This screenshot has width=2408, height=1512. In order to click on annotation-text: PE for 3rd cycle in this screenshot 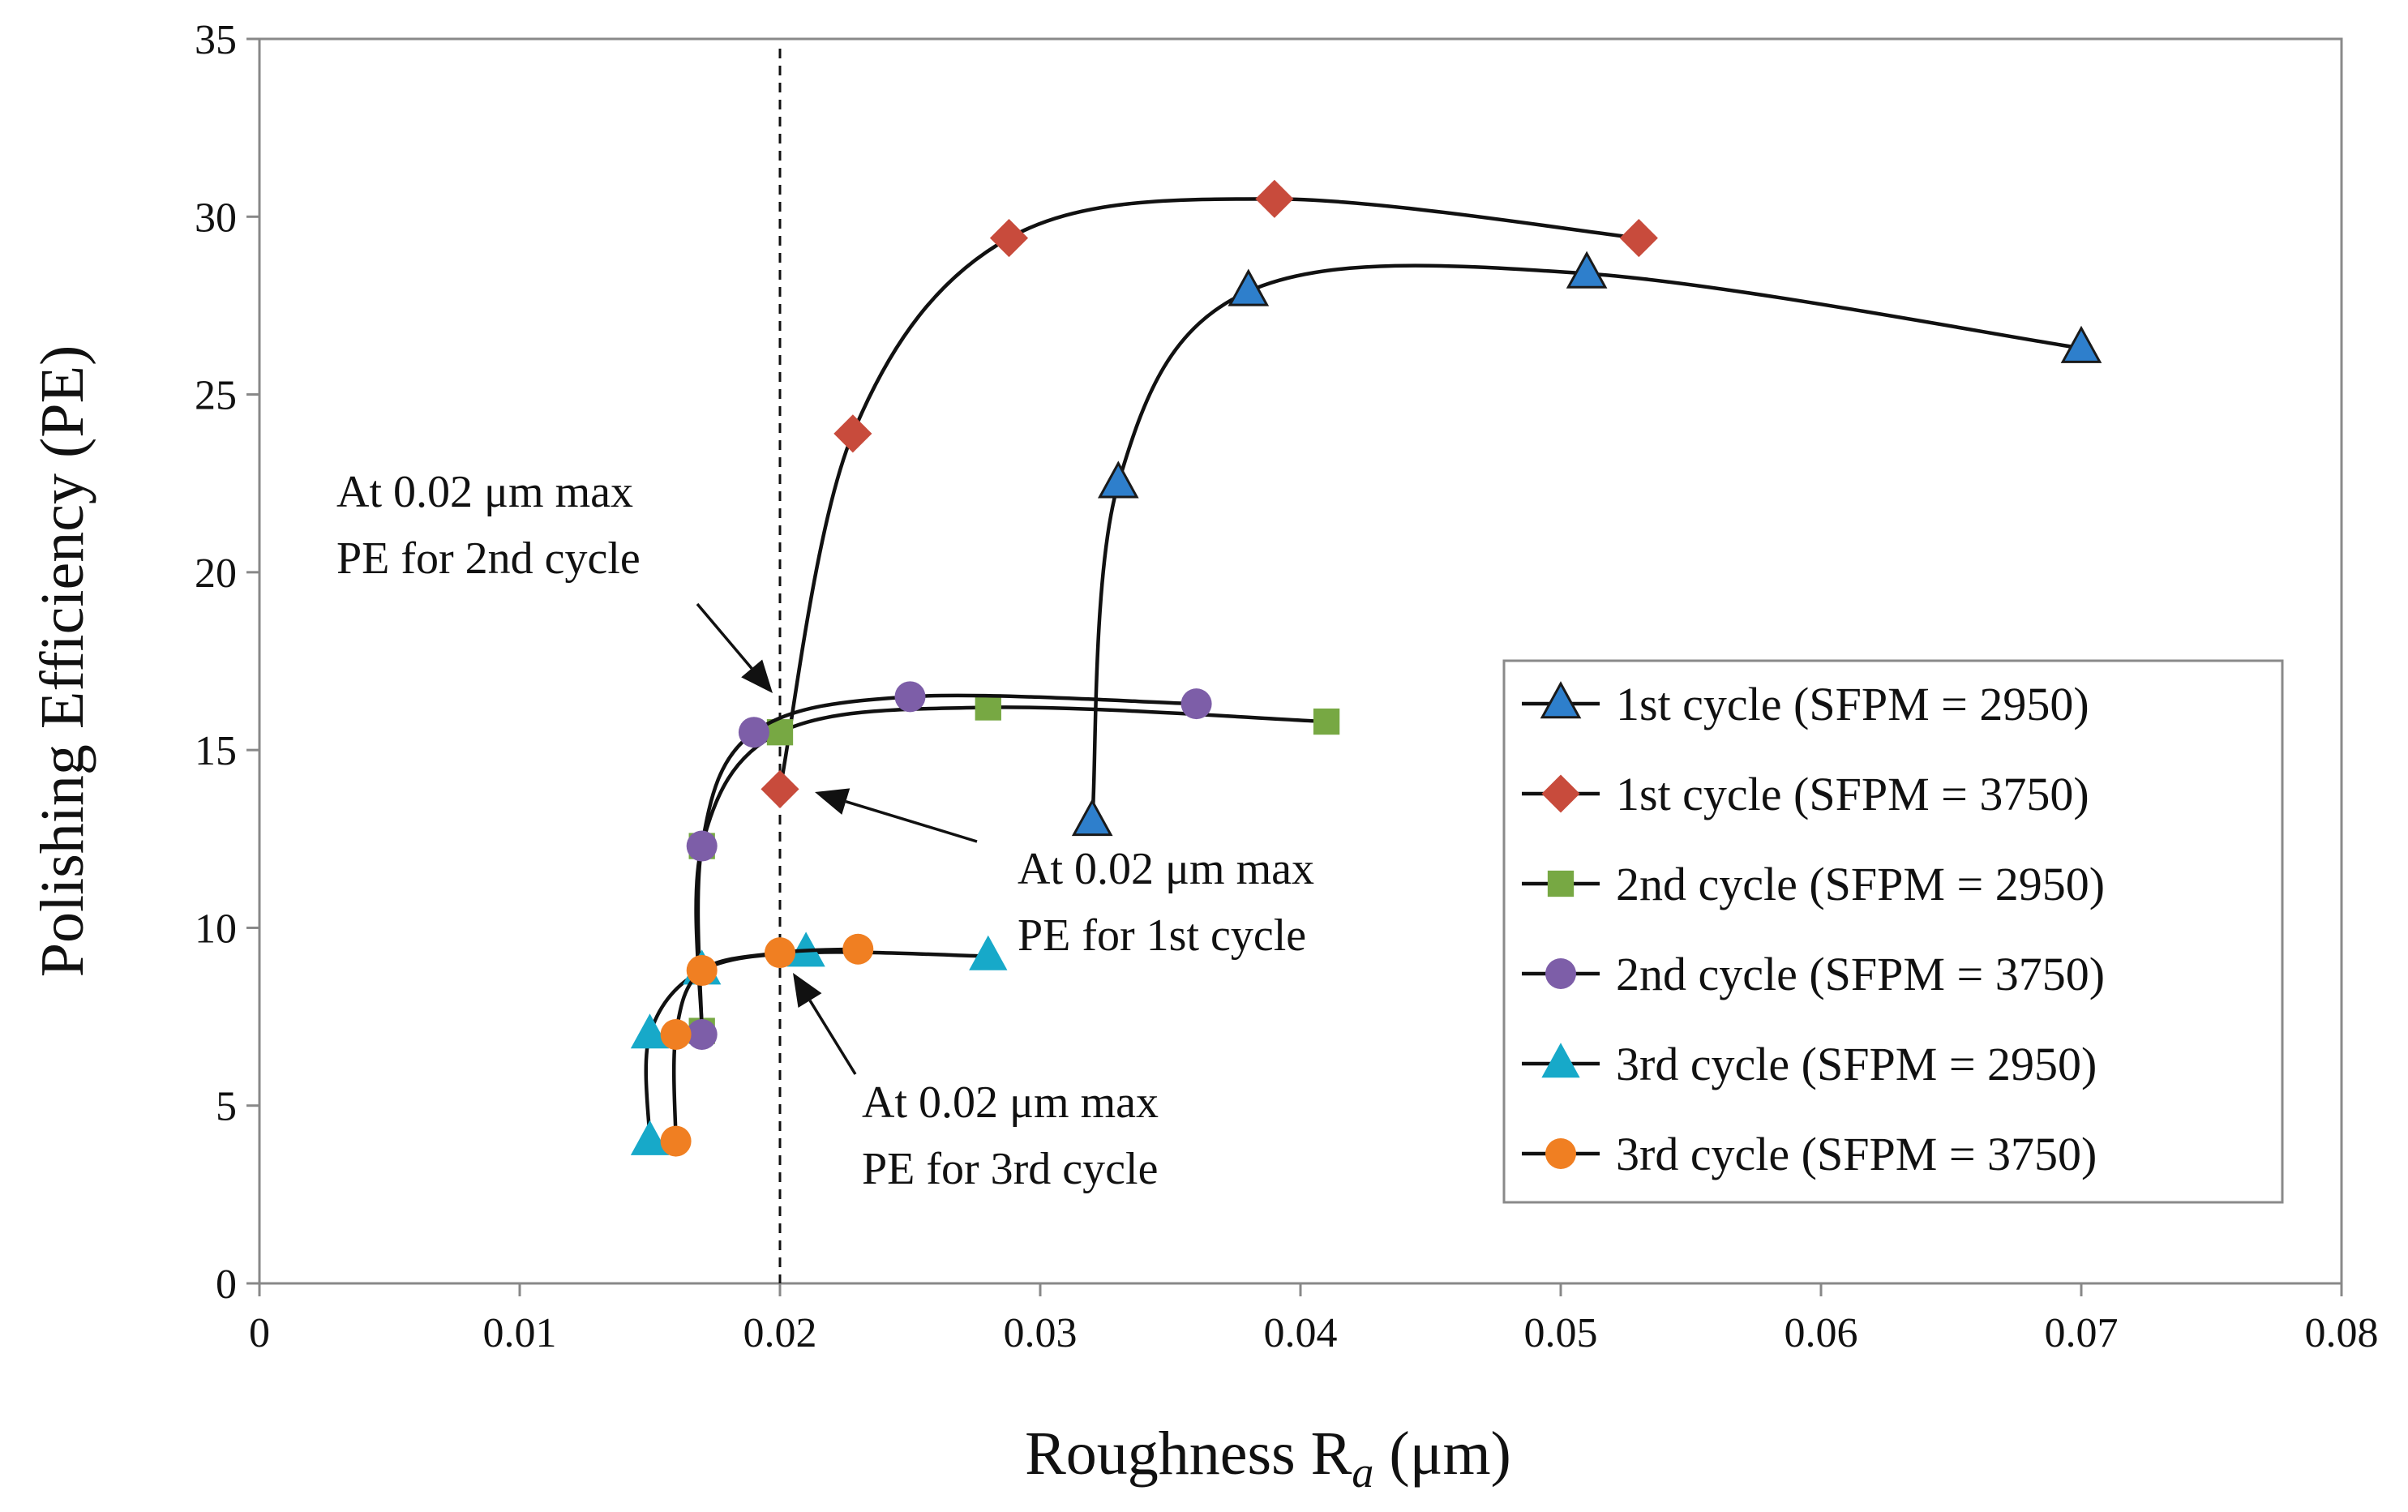, I will do `click(1010, 1169)`.